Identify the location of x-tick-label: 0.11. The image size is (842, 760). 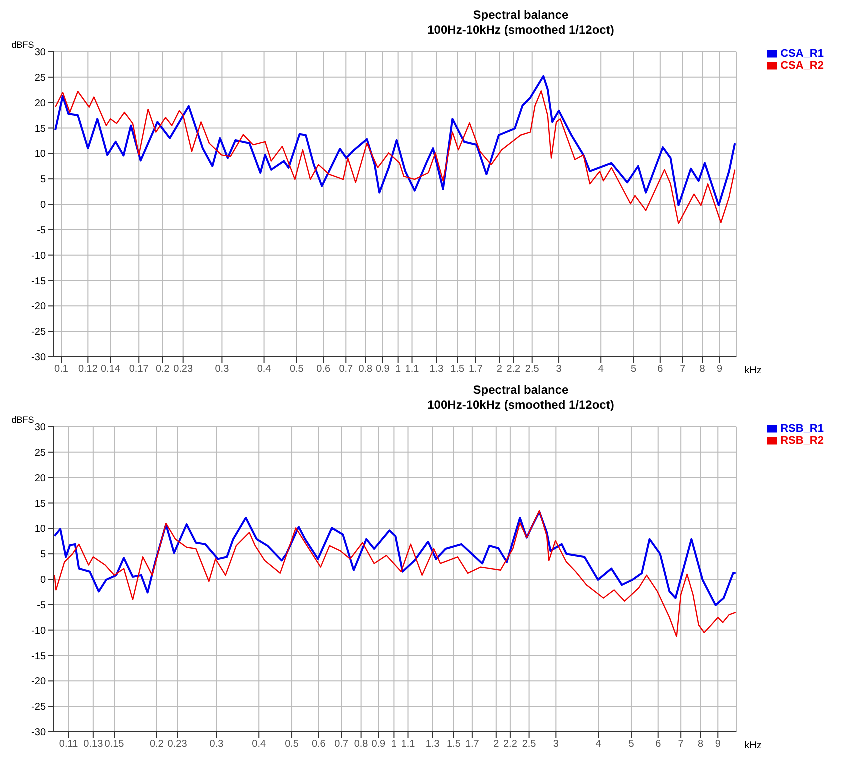
(69, 744).